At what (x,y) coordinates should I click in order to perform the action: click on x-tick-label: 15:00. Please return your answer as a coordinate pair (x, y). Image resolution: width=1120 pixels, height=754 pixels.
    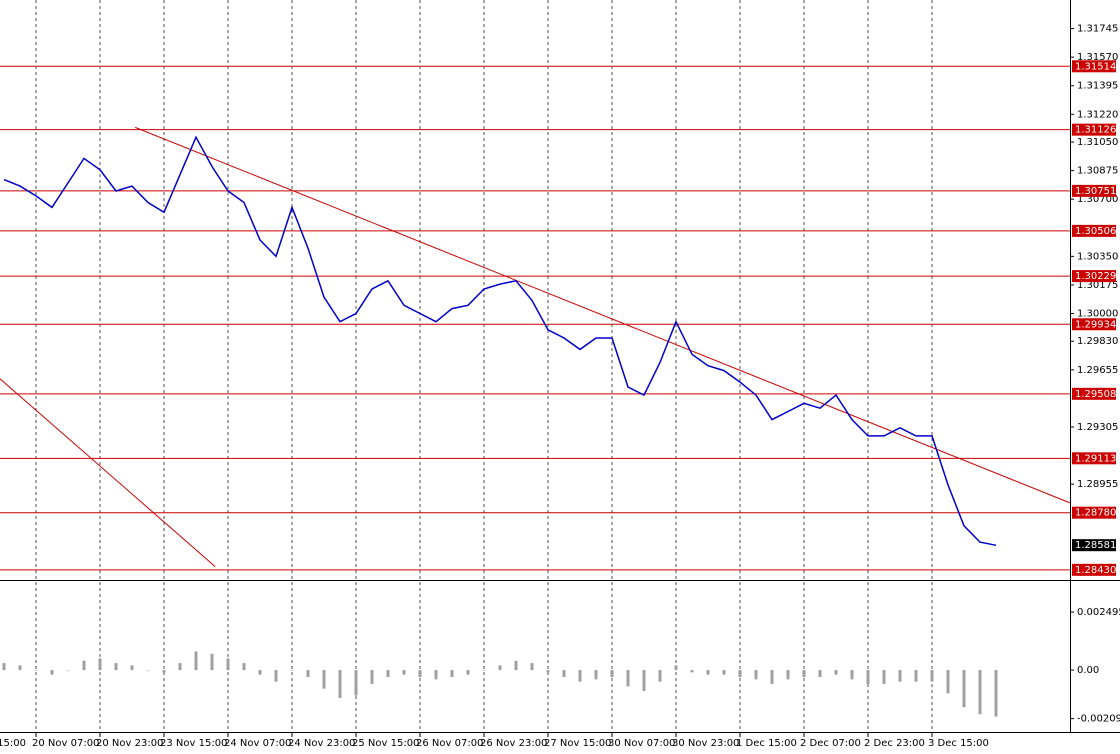
    Looking at the image, I should click on (13, 743).